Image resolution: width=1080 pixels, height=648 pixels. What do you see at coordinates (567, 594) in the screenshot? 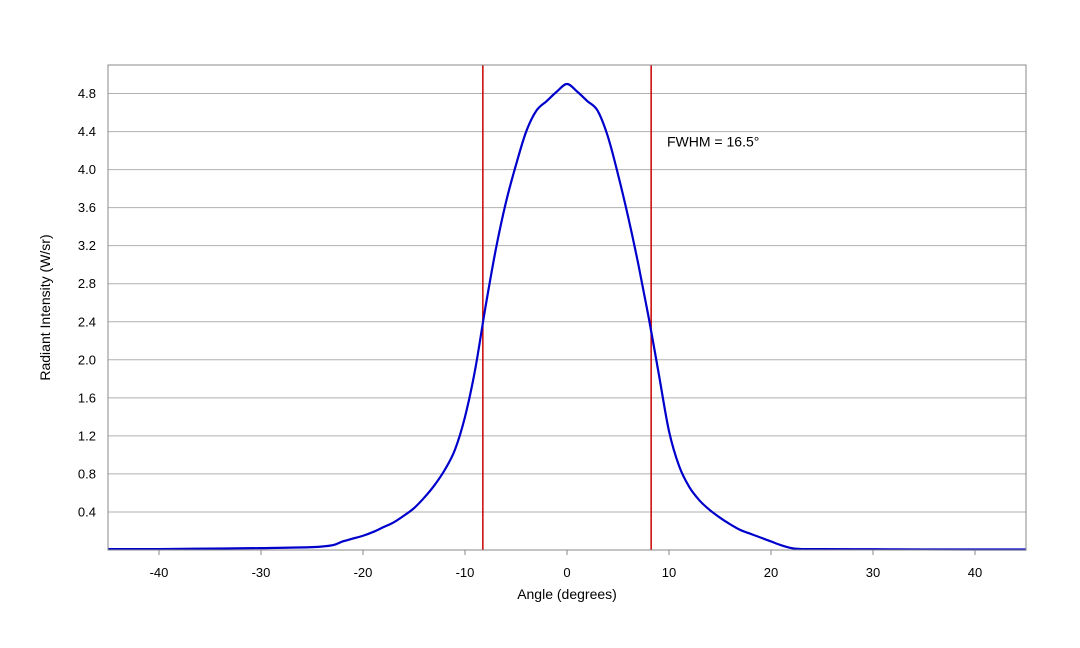
I see `x-axis-title: Angle (degrees)` at bounding box center [567, 594].